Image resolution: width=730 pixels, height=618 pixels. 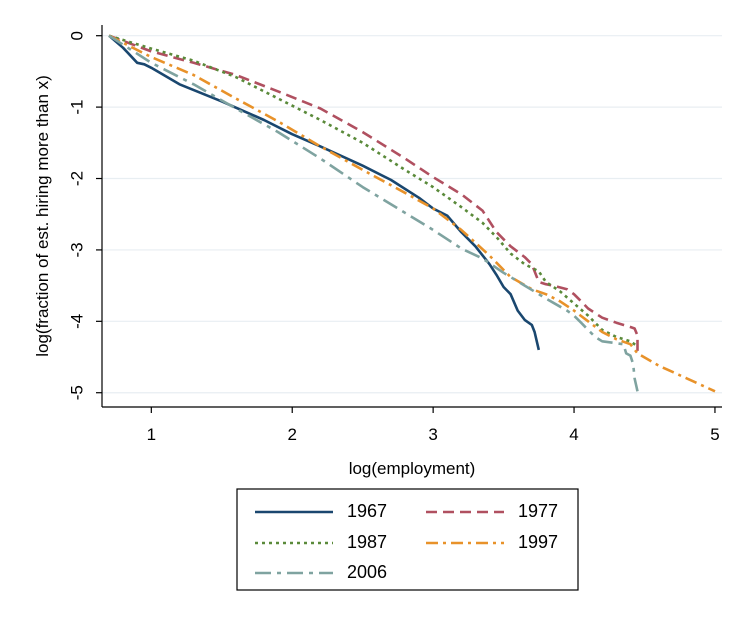 What do you see at coordinates (538, 511) in the screenshot?
I see `legend-label-1977: 1977` at bounding box center [538, 511].